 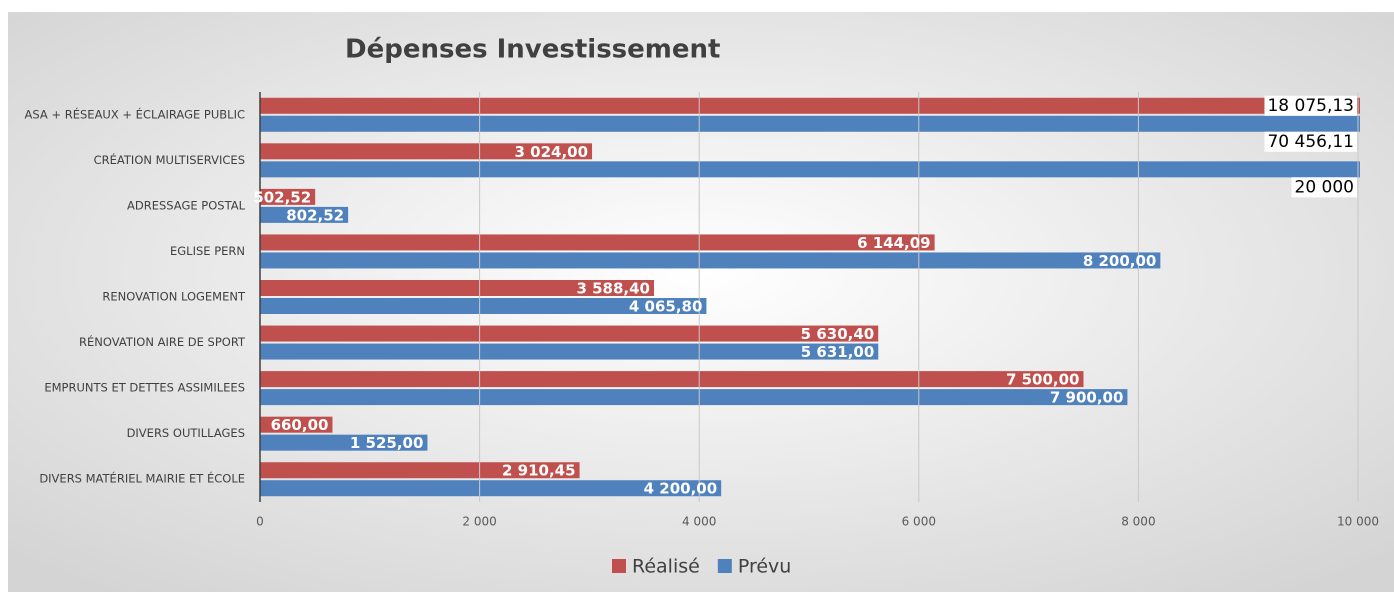 I want to click on value-label: 5 630,40, so click(x=838, y=334).